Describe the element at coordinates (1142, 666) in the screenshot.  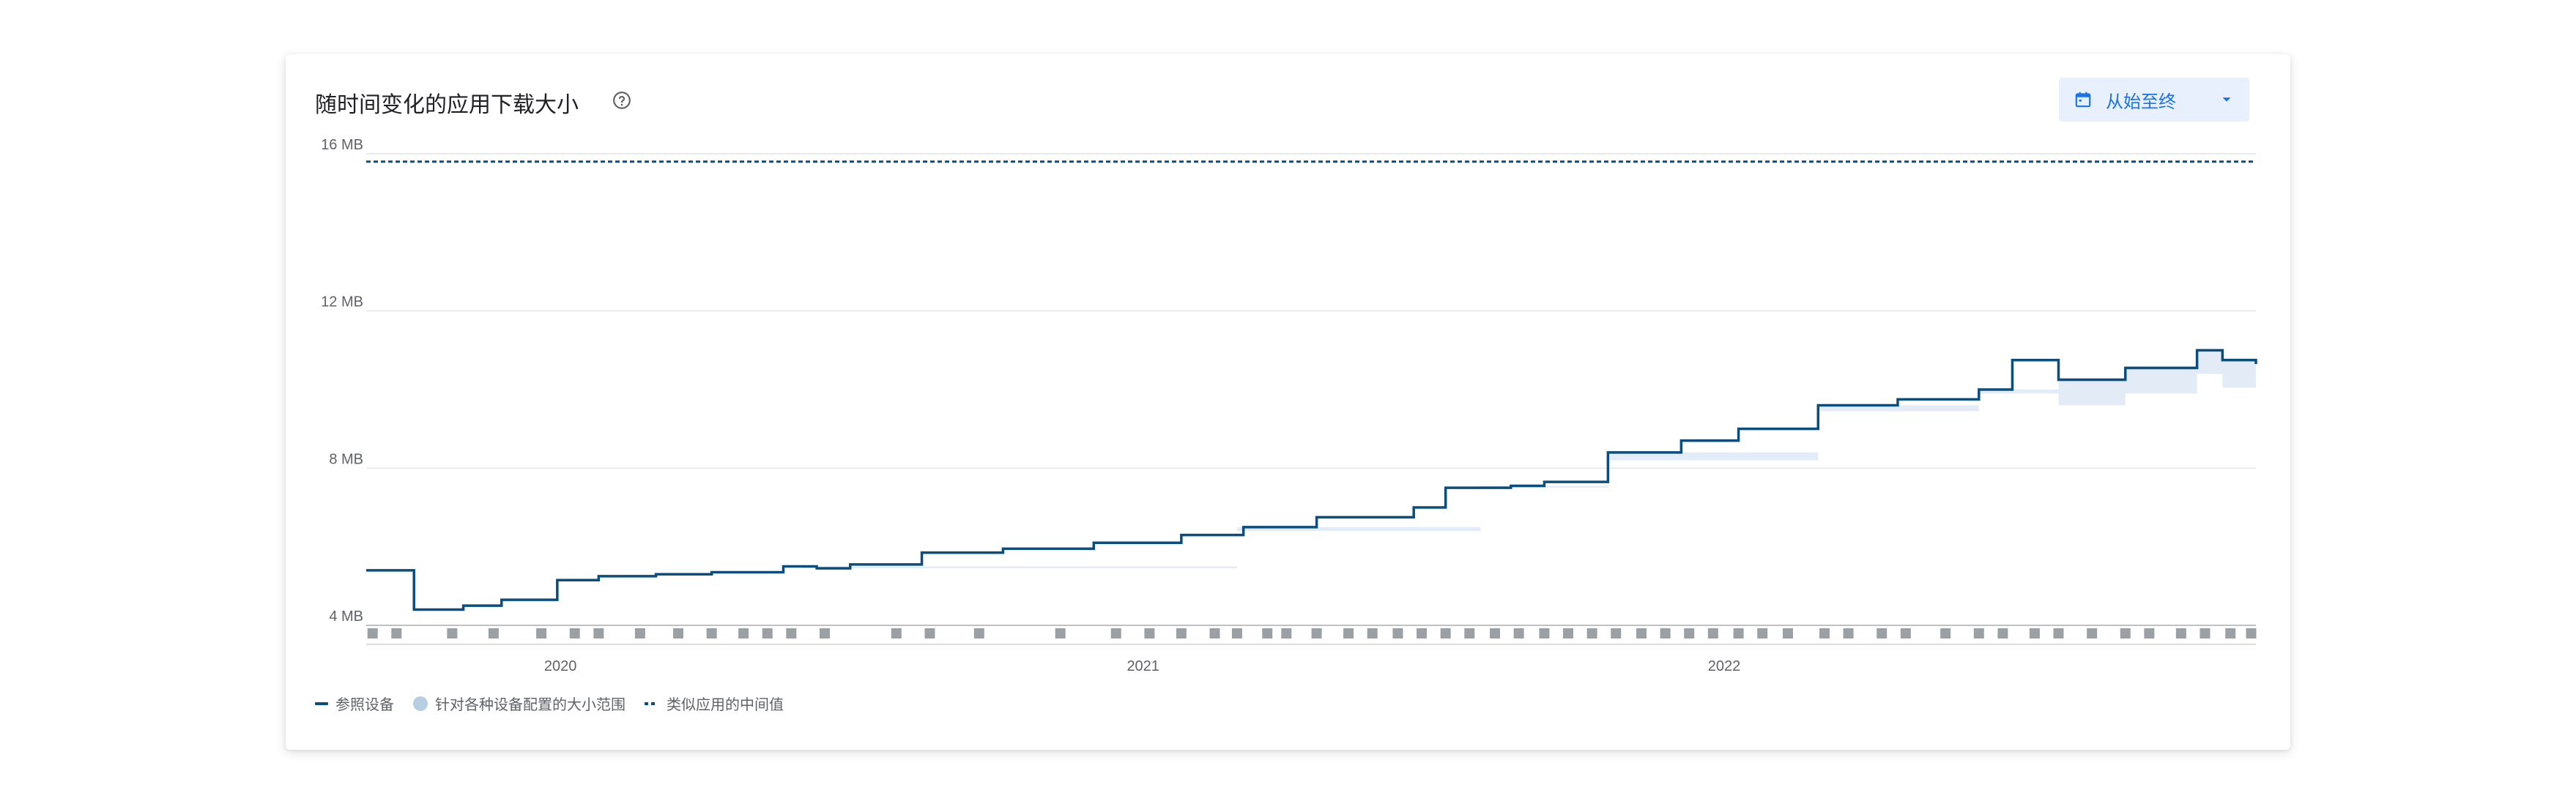
I see `x-tick-label: 2021` at that location.